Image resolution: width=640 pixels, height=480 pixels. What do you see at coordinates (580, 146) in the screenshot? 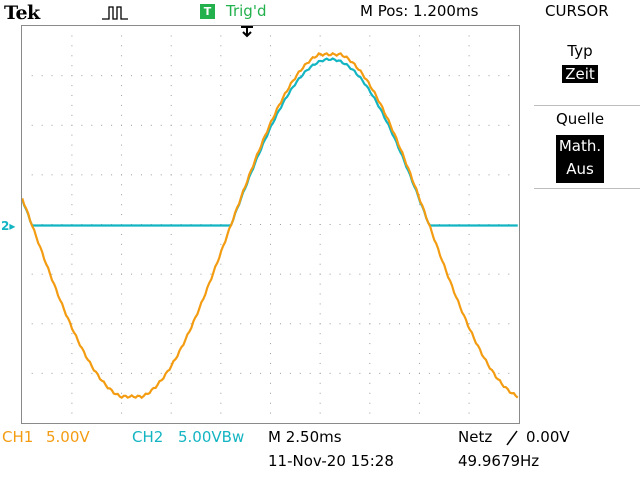
I see `source-value-line1: Math.` at bounding box center [580, 146].